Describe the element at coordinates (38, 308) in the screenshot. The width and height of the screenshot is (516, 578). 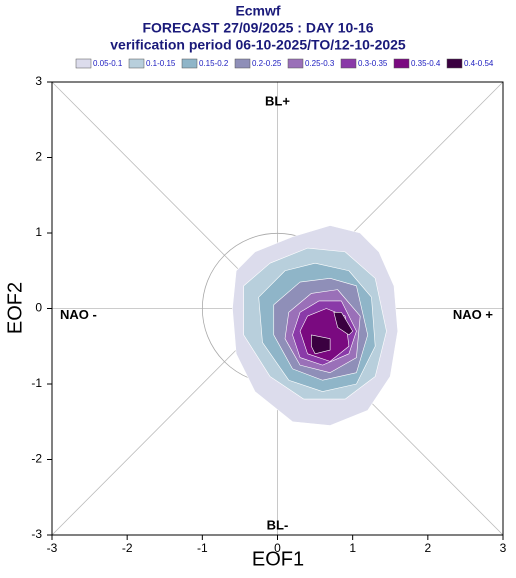
I see `y-tick-label: 0` at that location.